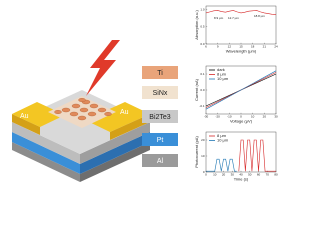 The image size is (320, 240). Describe the element at coordinates (202, 106) in the screenshot. I see `y-tick-label: -0.1` at that location.